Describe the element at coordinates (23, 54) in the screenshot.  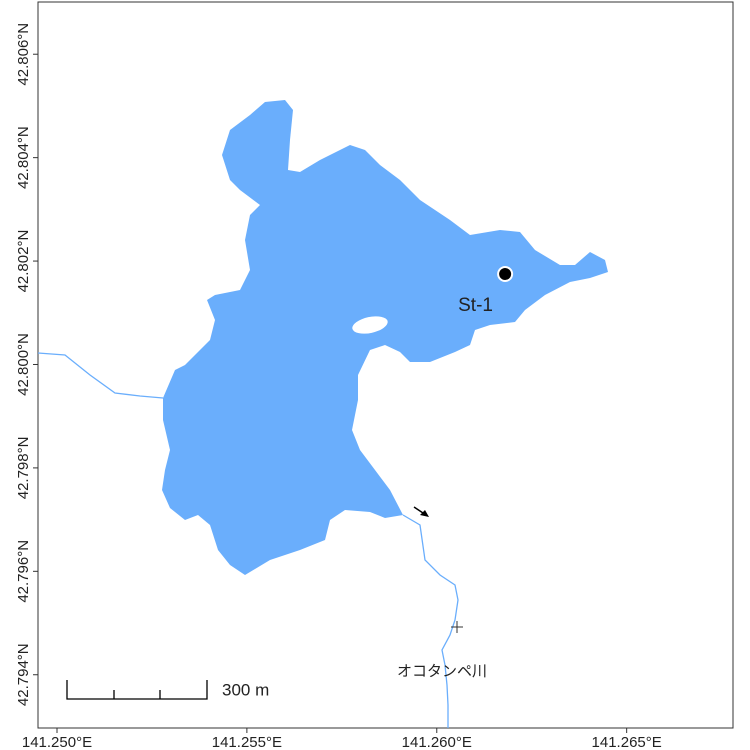
I see `y-tick-label: 42.806°N` at that location.